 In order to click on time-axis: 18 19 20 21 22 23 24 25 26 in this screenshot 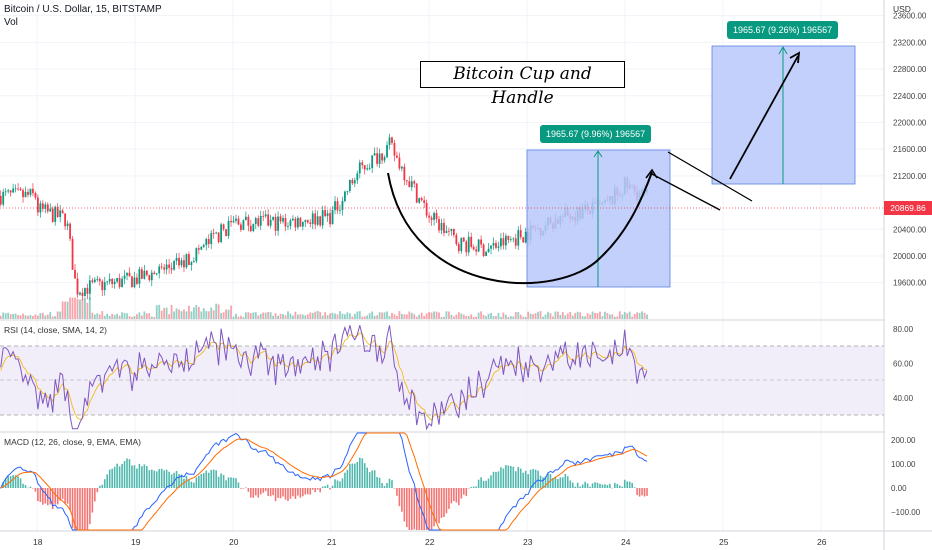, I will do `click(430, 542)`.